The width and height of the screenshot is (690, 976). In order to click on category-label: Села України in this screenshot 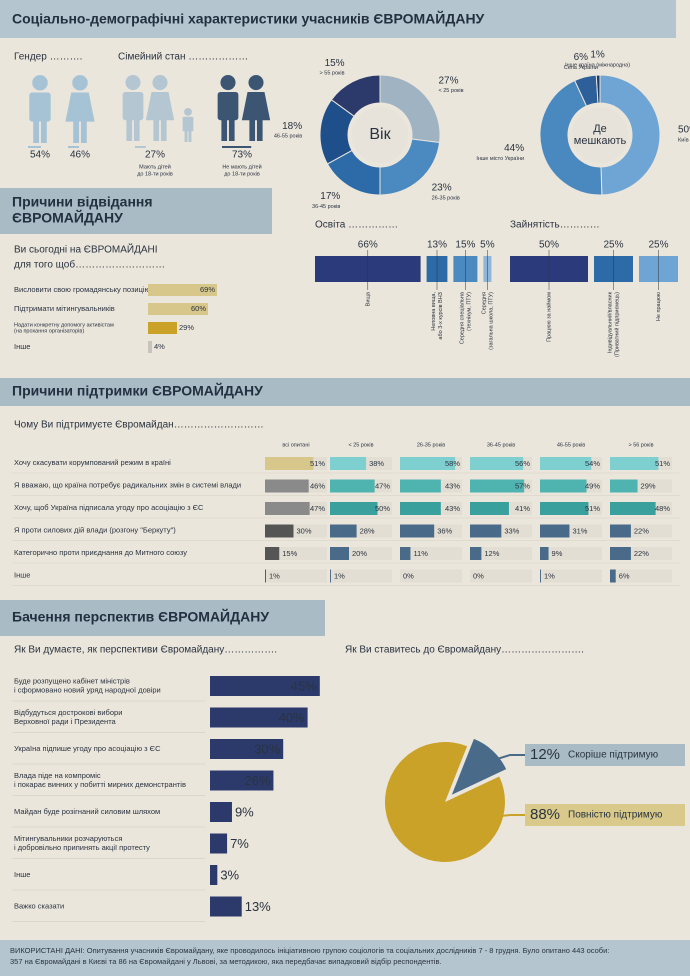, I will do `click(581, 68)`.